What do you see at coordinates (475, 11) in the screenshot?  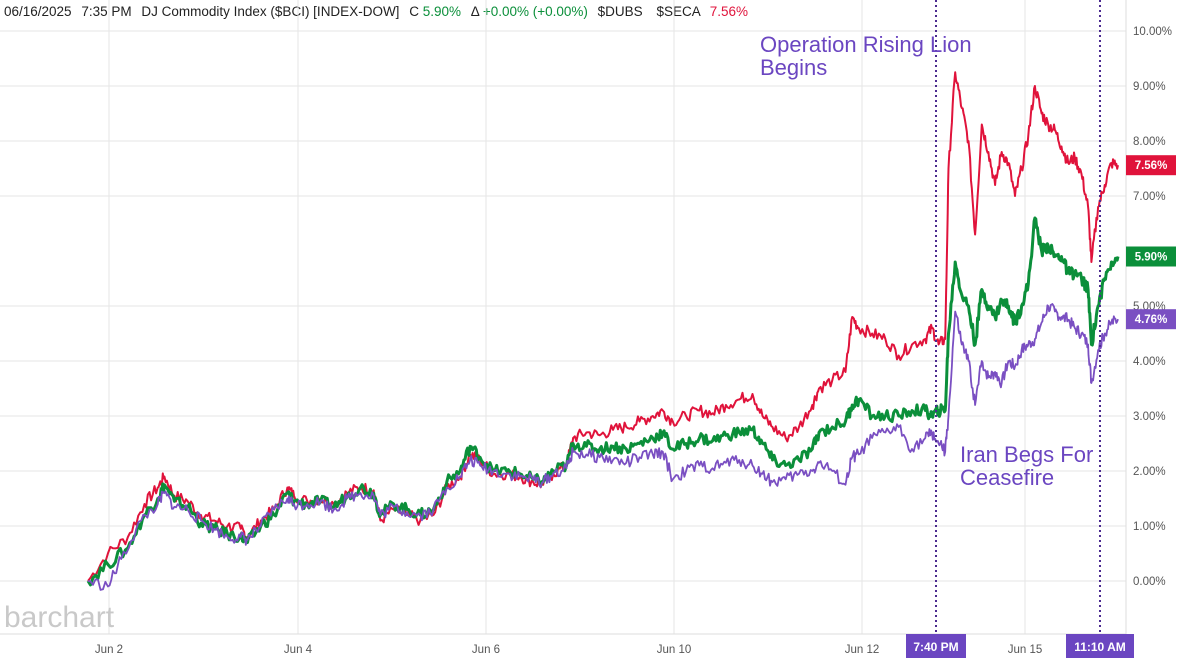 I see `header-change-label: Δ` at bounding box center [475, 11].